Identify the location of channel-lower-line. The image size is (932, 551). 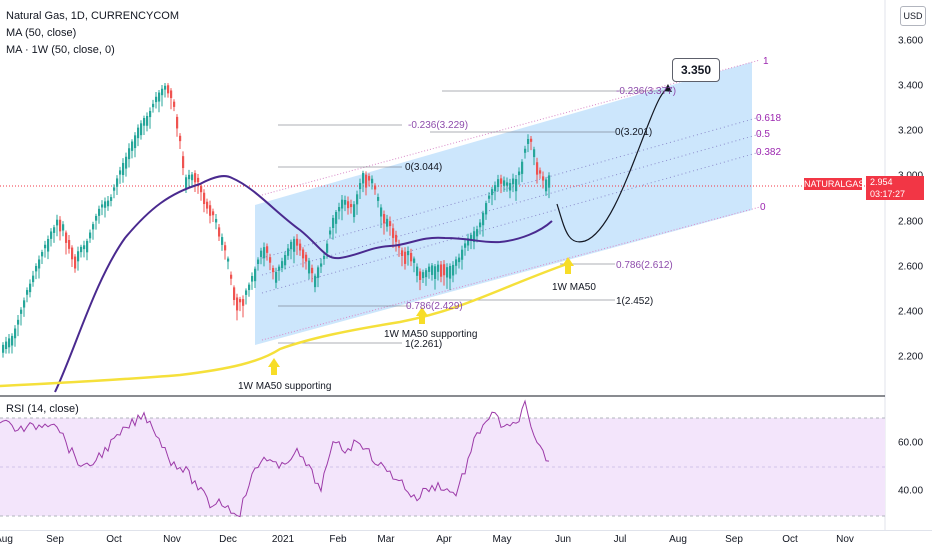
(511, 273).